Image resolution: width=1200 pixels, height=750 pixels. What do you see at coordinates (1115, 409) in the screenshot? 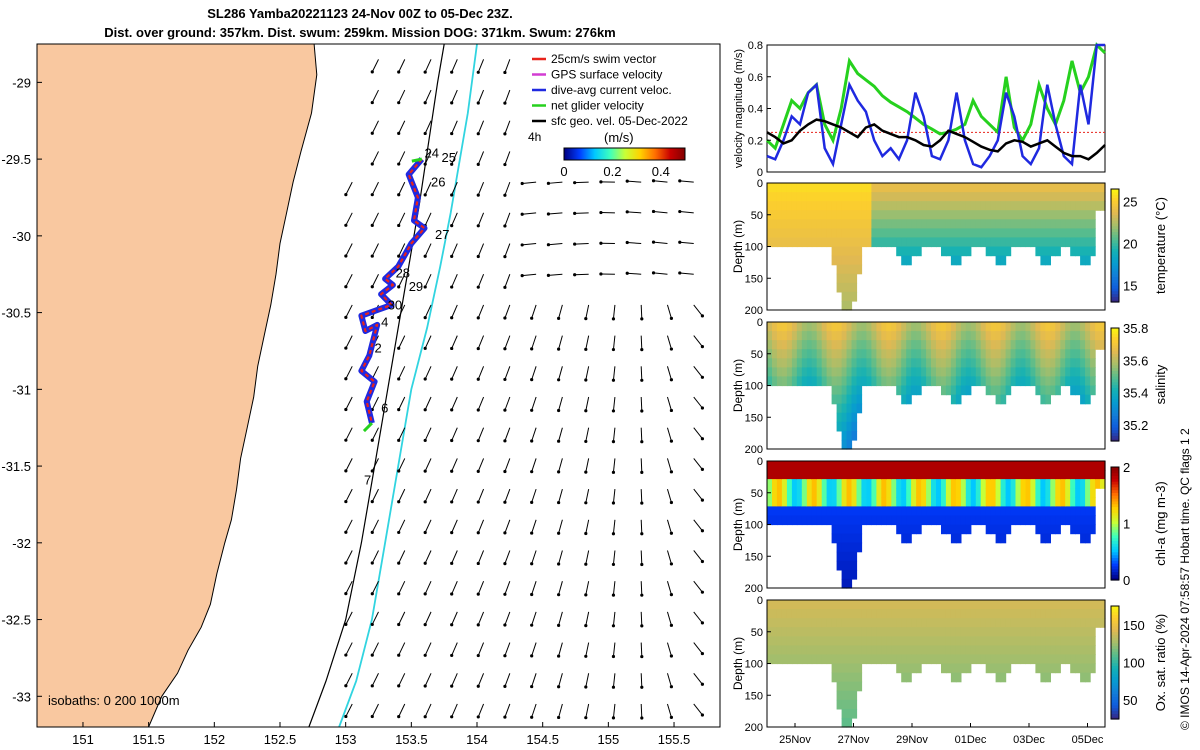
I see `salinity-colorbar-cell` at bounding box center [1115, 409].